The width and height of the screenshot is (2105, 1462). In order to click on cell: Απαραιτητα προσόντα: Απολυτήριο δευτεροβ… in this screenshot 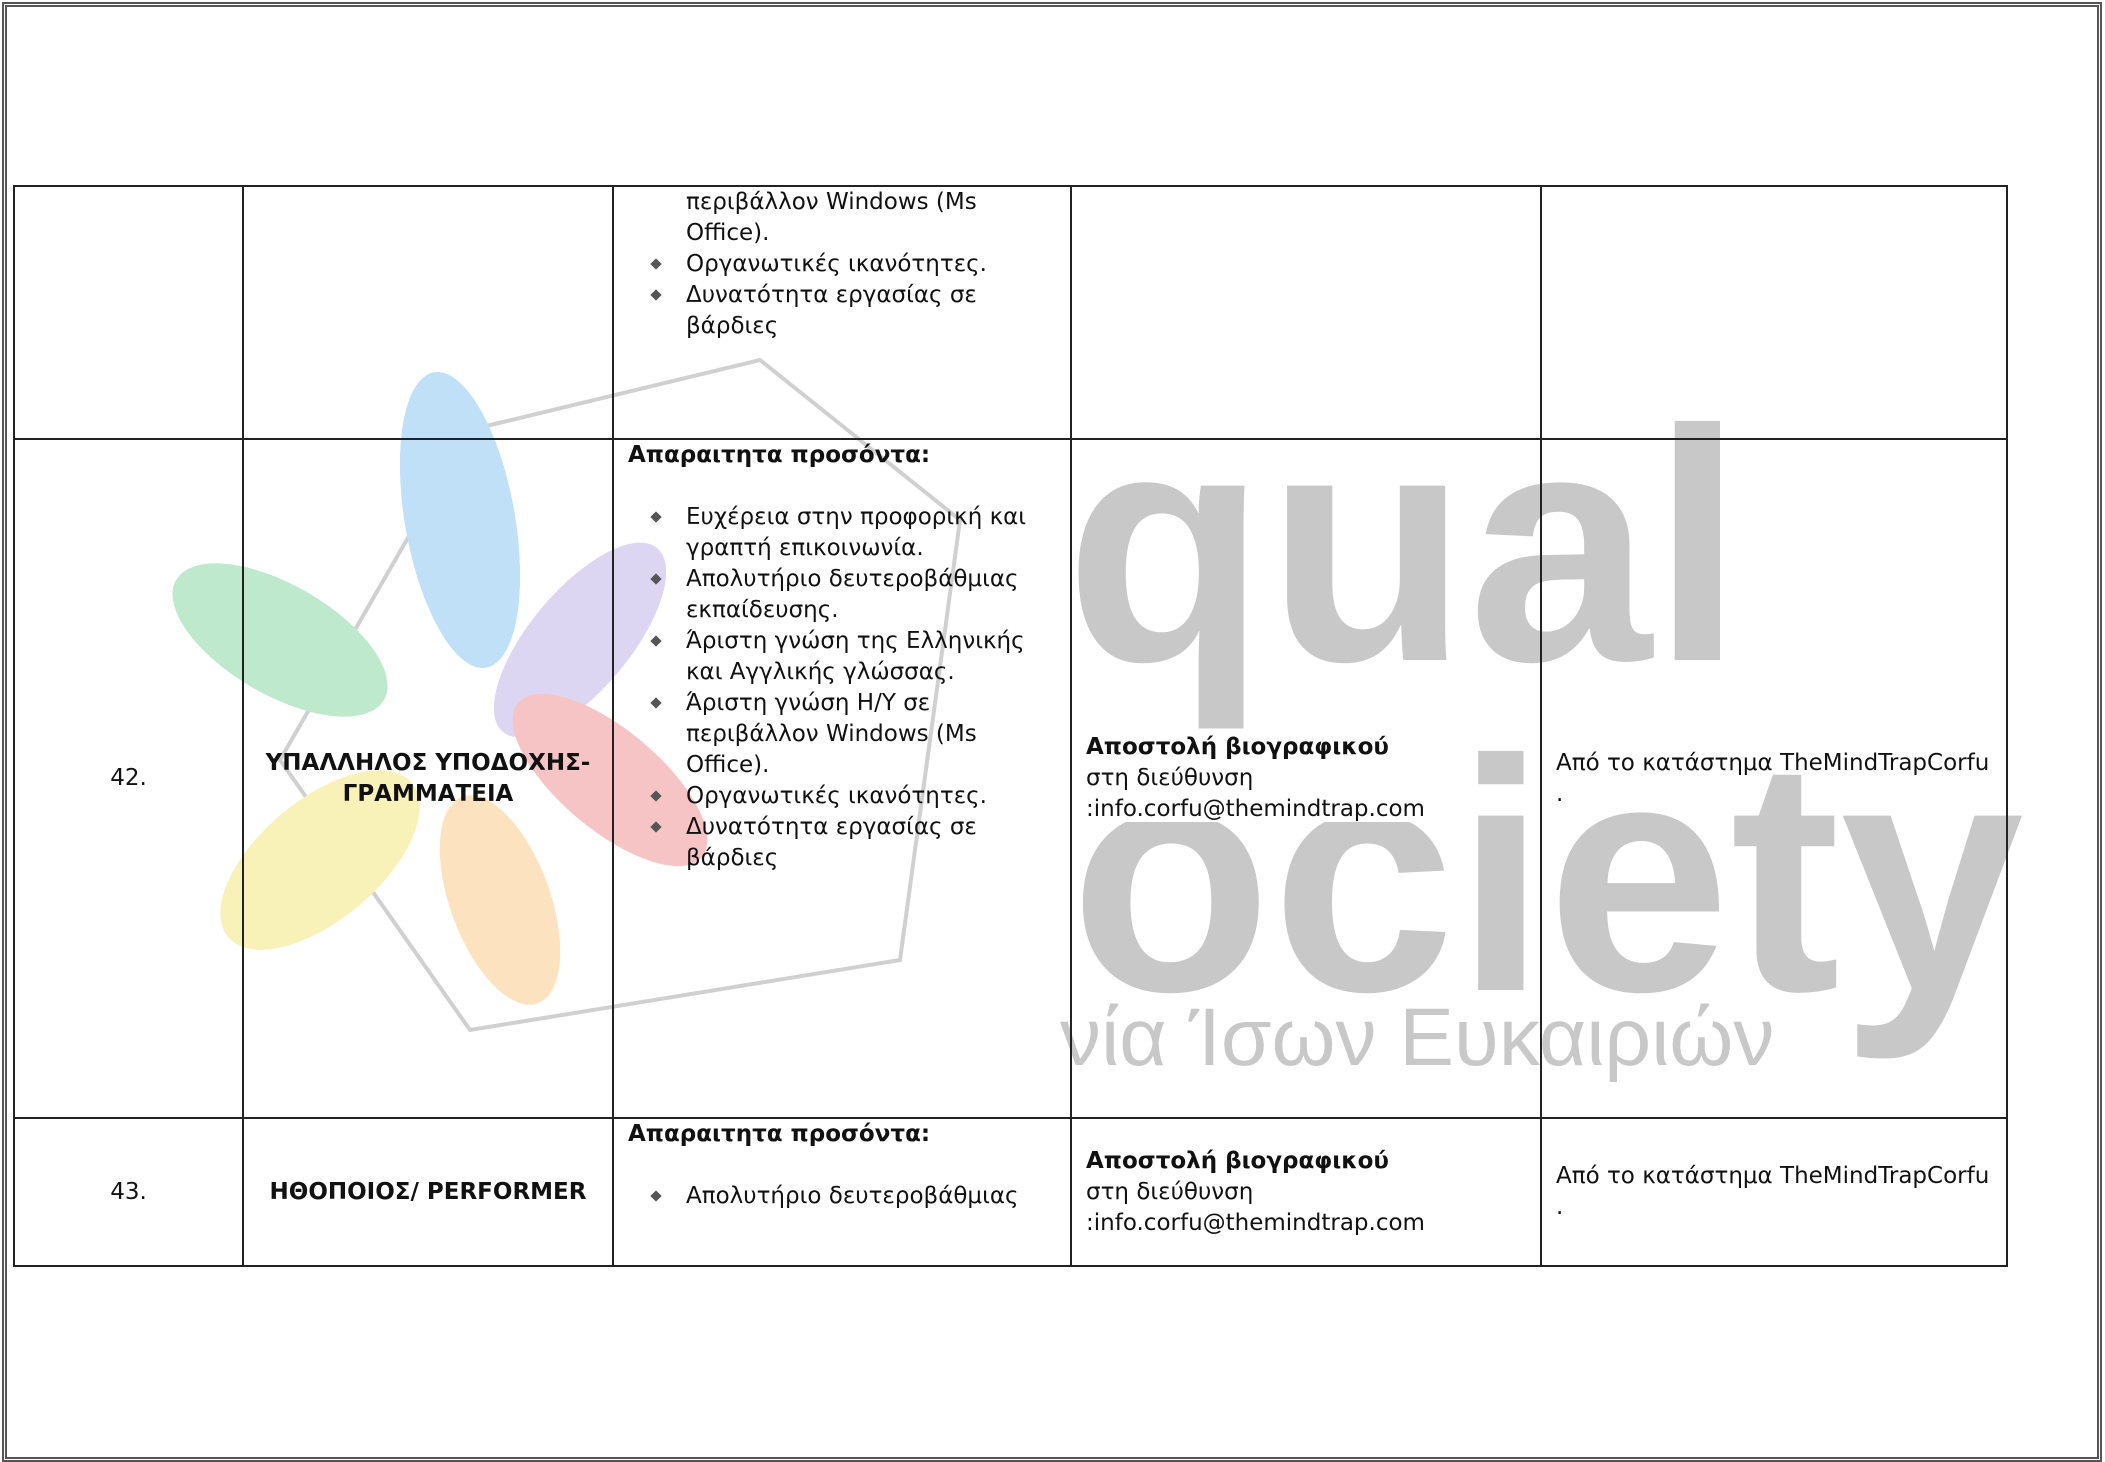, I will do `click(842, 1192)`.